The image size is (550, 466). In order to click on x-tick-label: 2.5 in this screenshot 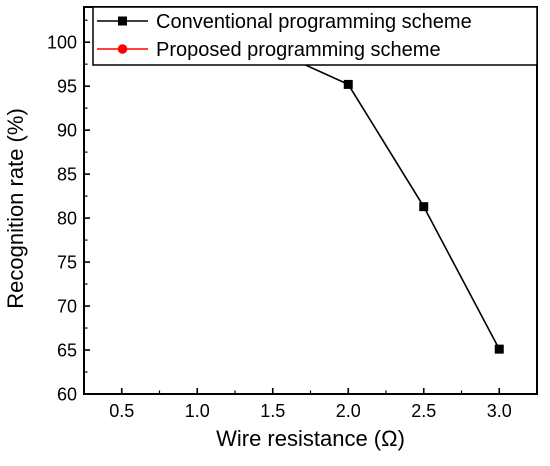, I will do `click(423, 411)`.